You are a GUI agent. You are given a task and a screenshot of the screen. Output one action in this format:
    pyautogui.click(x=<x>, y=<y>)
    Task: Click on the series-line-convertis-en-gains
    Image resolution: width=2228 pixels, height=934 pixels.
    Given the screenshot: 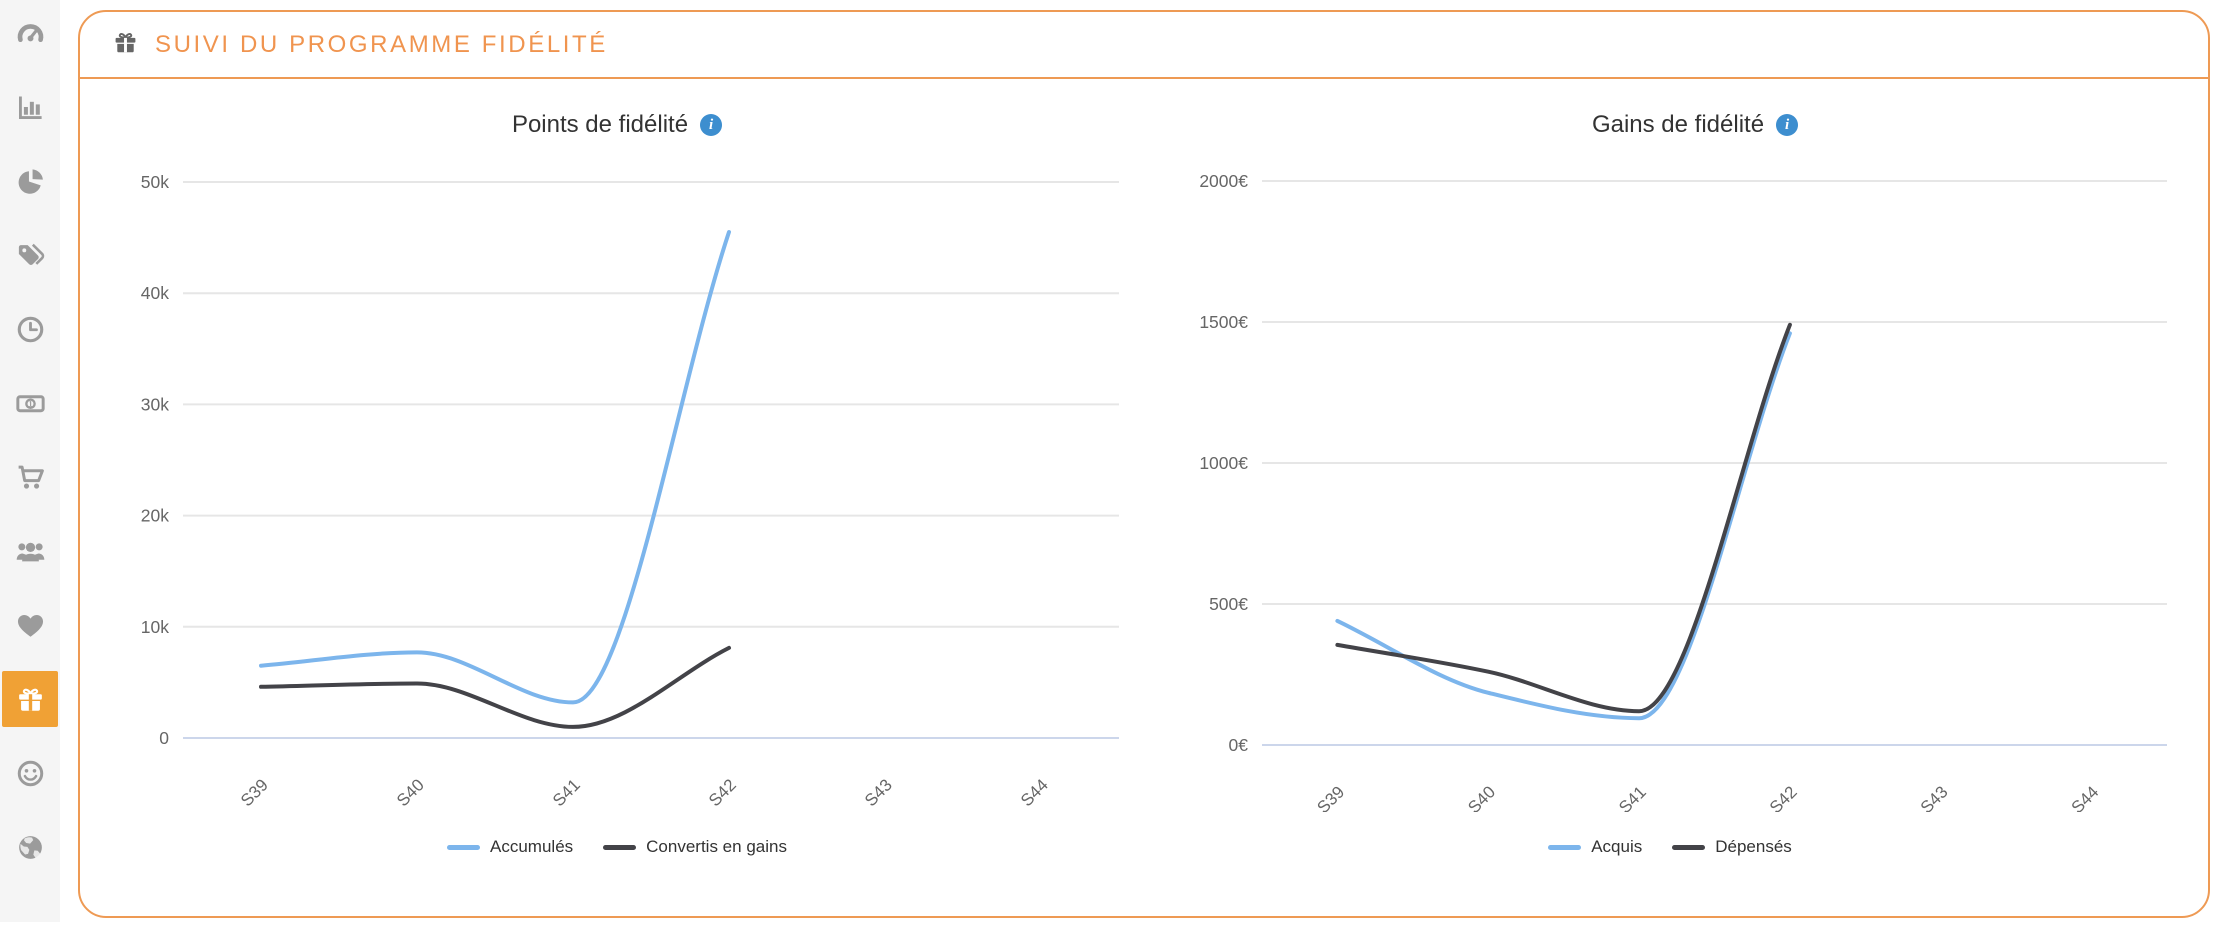 What is the action you would take?
    pyautogui.click(x=495, y=687)
    